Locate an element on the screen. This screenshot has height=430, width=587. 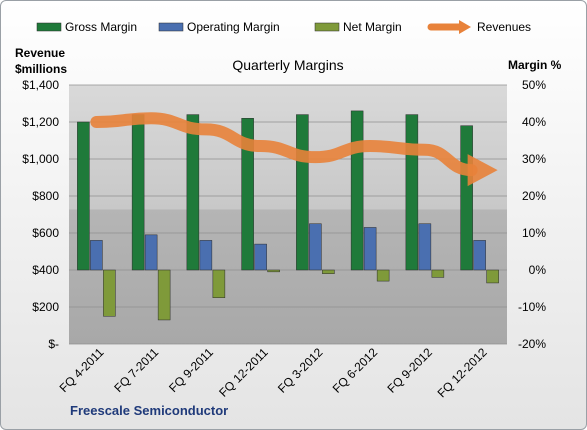
right-tick-label: 10% is located at coordinates (534, 233).